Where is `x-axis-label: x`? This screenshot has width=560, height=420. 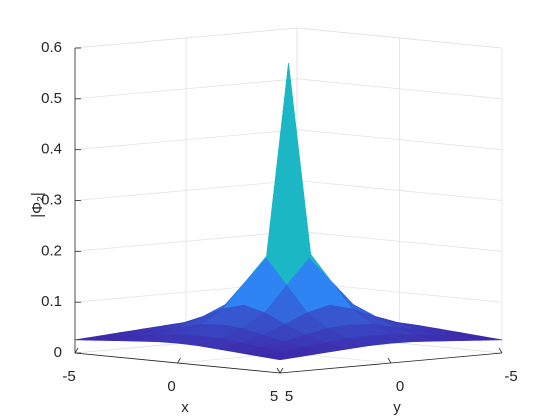
x-axis-label: x is located at coordinates (185, 407).